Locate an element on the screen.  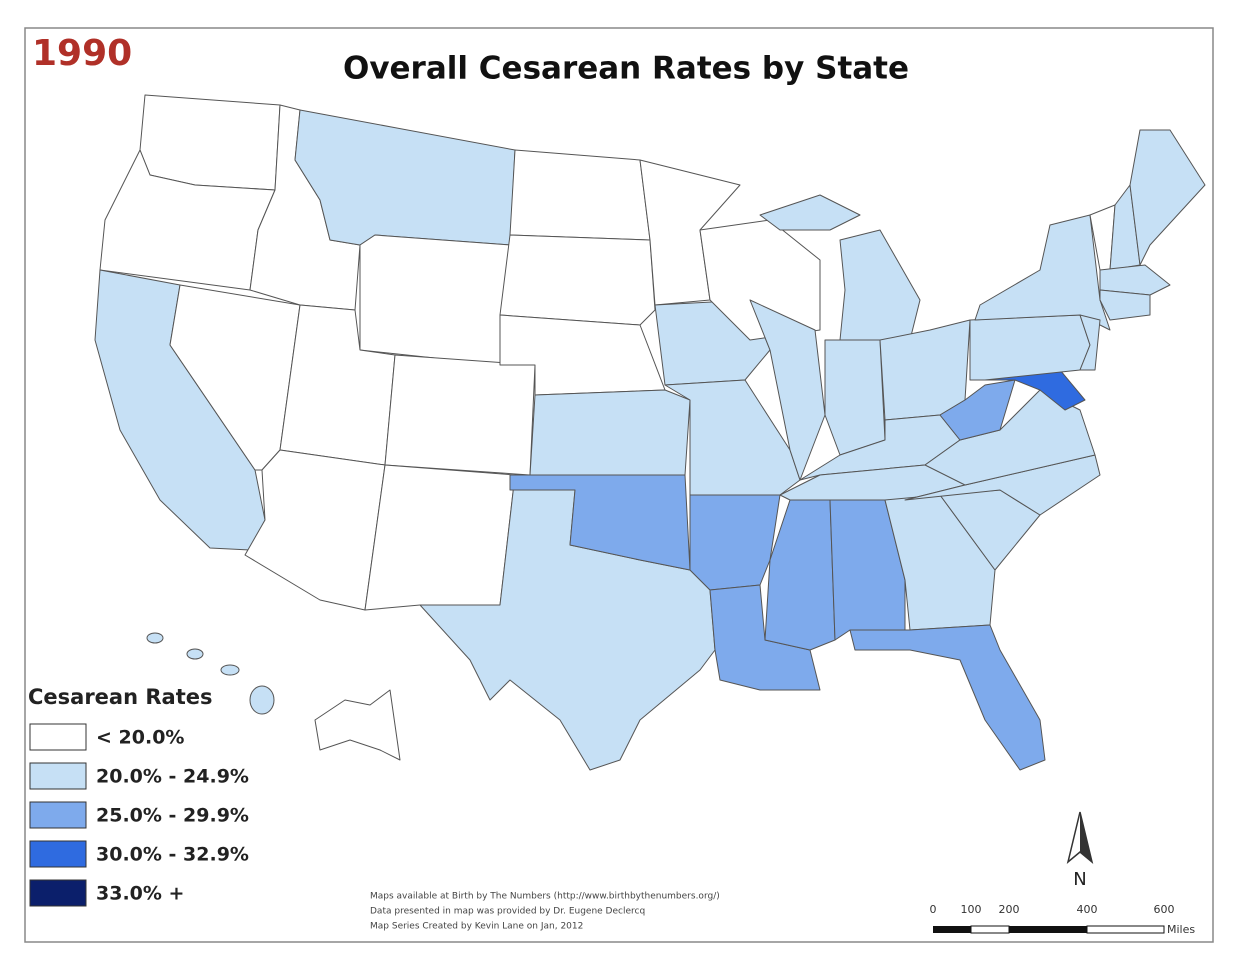
legend-label: < 20.0% is located at coordinates (140, 738).